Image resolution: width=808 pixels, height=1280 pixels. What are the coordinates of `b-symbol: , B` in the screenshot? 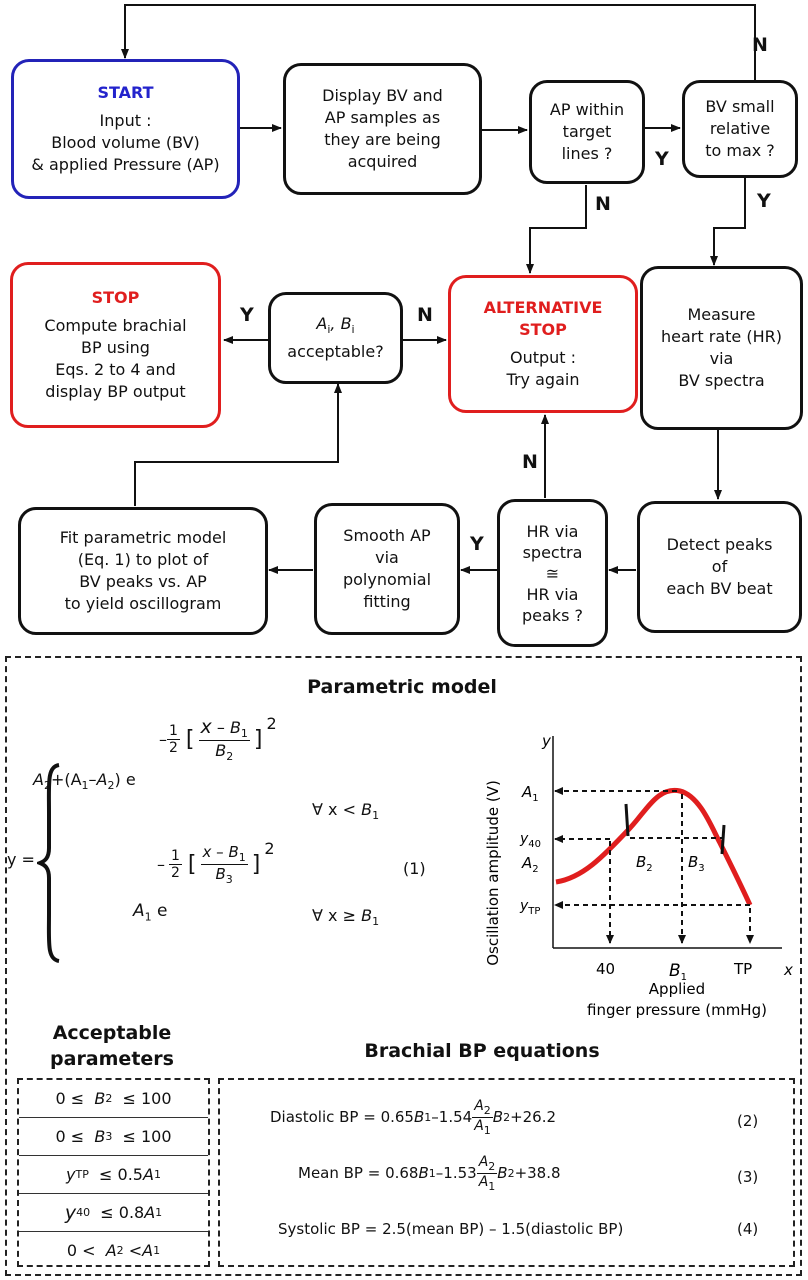 It's located at (341, 323).